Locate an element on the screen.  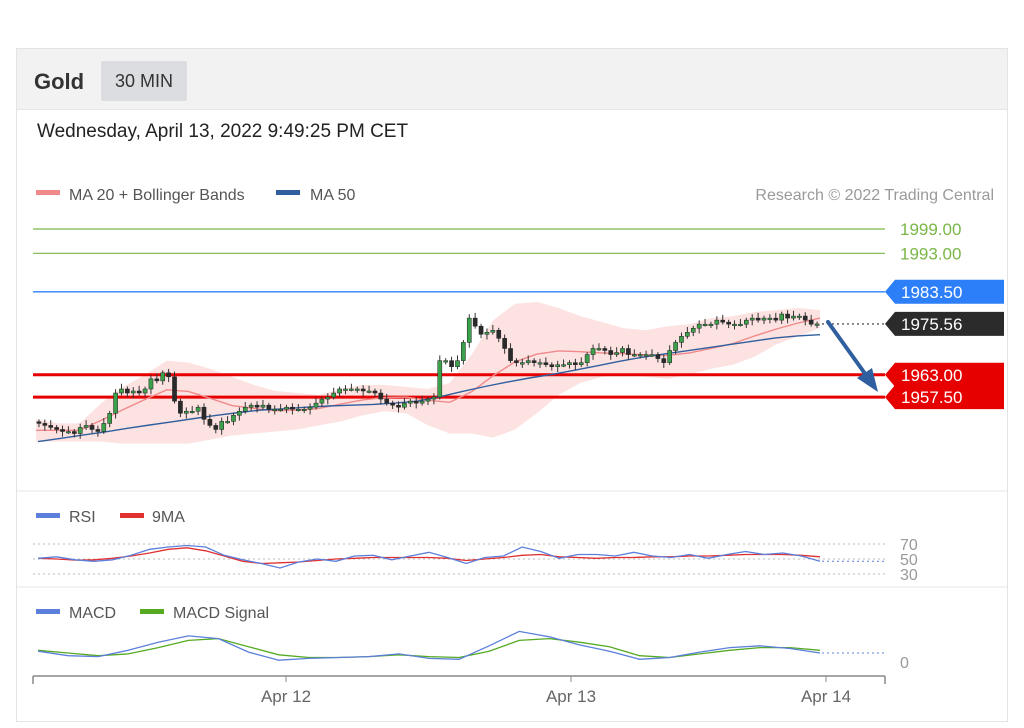
forecast-arrow-head is located at coordinates (867, 380).